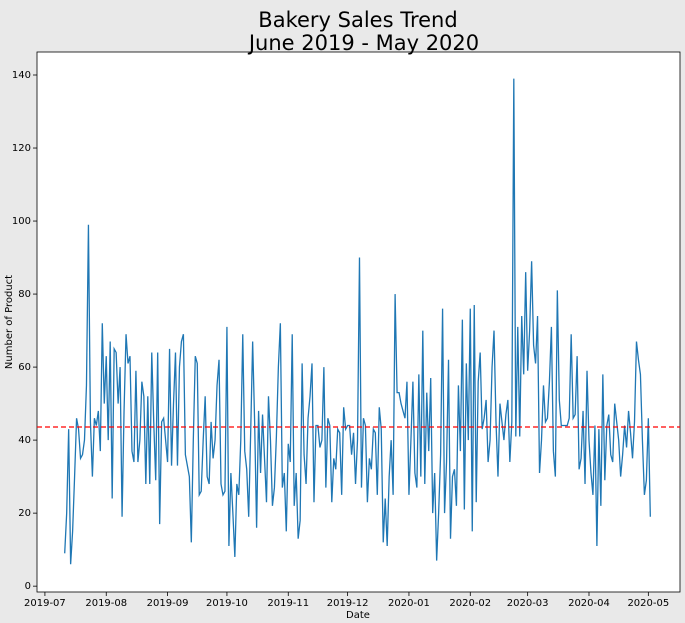 This screenshot has height=623, width=685. What do you see at coordinates (288, 603) in the screenshot?
I see `x-tick-label: 2019-11` at bounding box center [288, 603].